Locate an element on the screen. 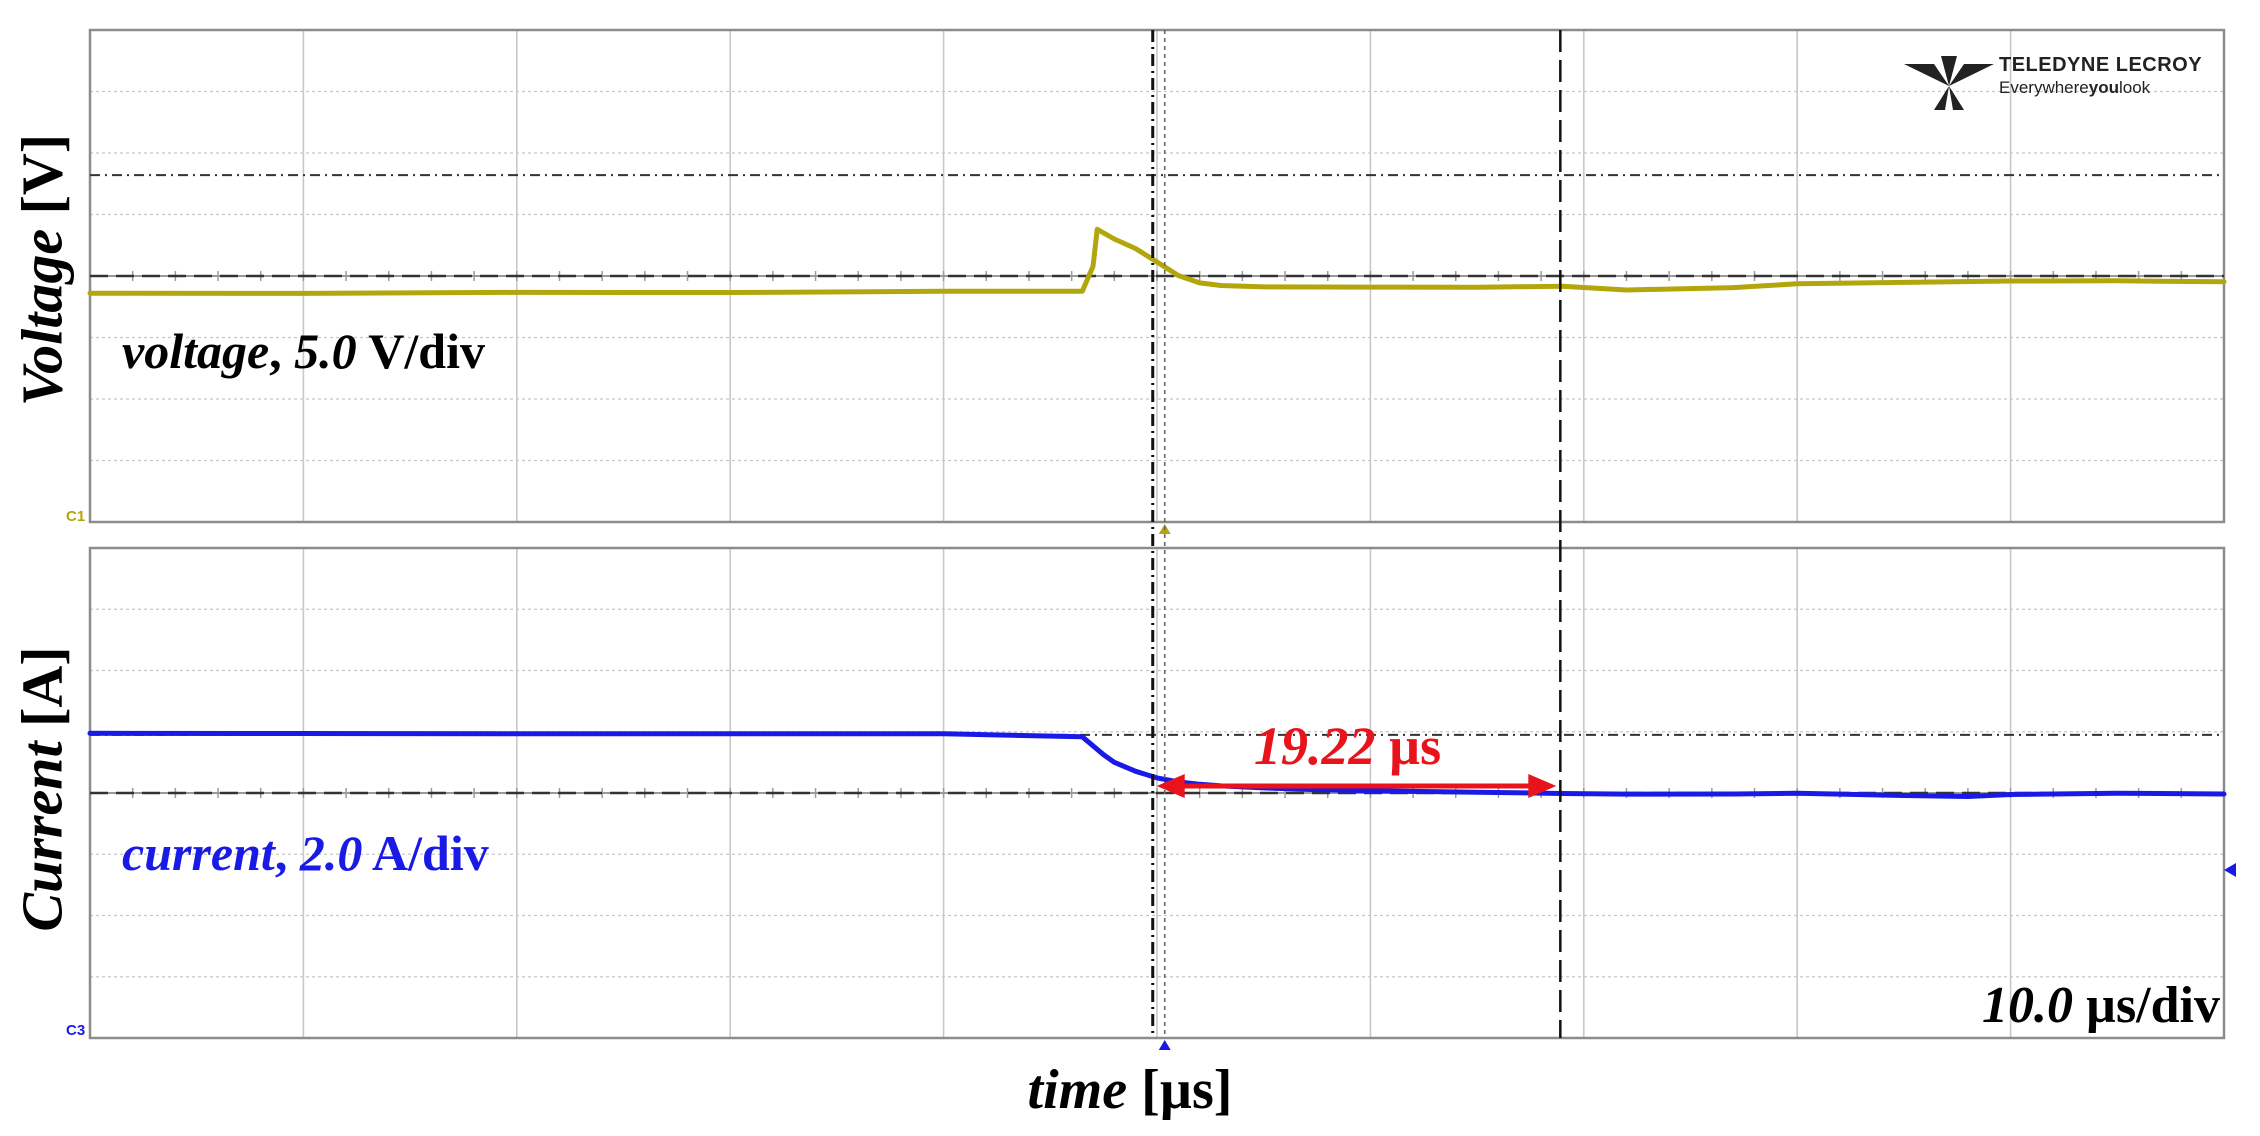 This screenshot has width=2260, height=1136. timebase-label: 10.0 µs/div is located at coordinates (2100, 1005).